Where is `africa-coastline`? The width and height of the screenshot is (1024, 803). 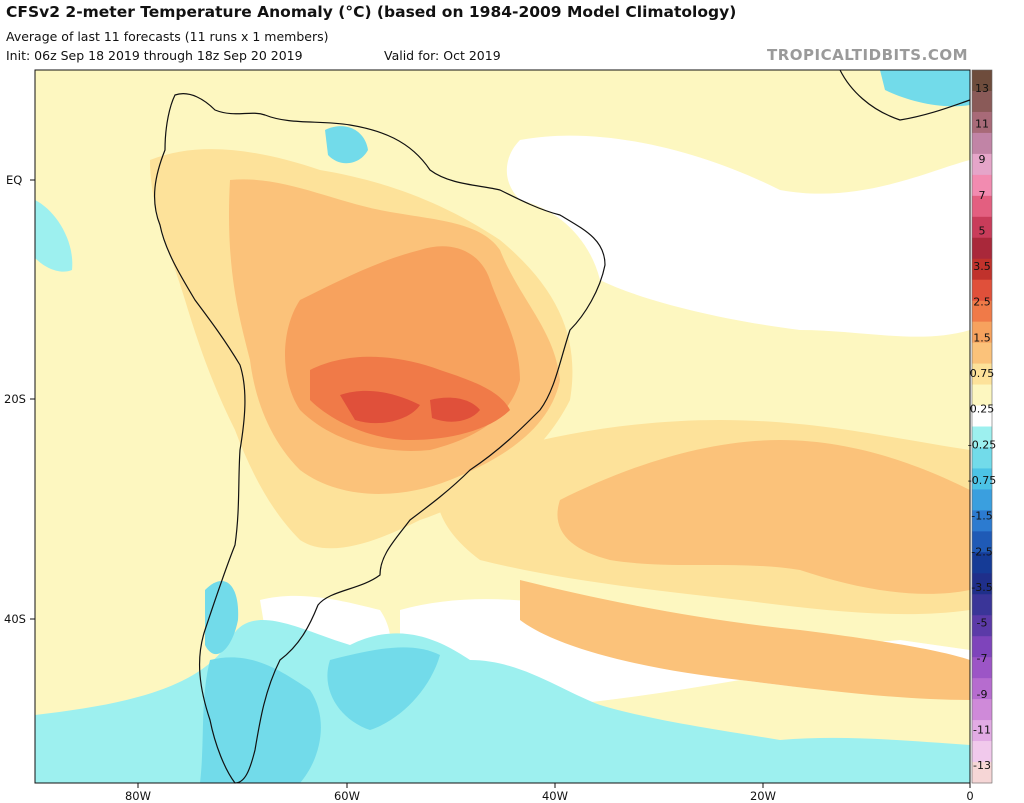 africa-coastline is located at coordinates (905, 95).